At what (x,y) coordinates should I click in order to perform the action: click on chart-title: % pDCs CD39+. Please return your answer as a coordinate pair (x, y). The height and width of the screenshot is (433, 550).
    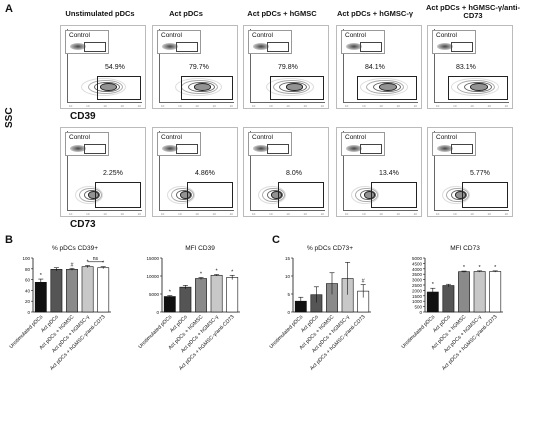
    Looking at the image, I should click on (75, 248).